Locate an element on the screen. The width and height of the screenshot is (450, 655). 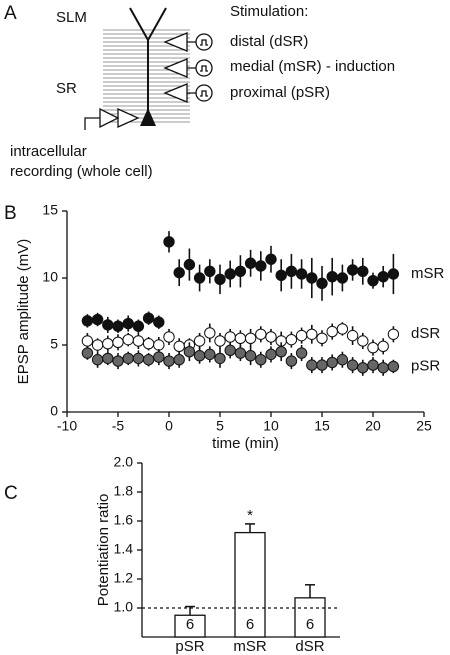
stim-label: medial (mSR) - induction is located at coordinates (312, 66).